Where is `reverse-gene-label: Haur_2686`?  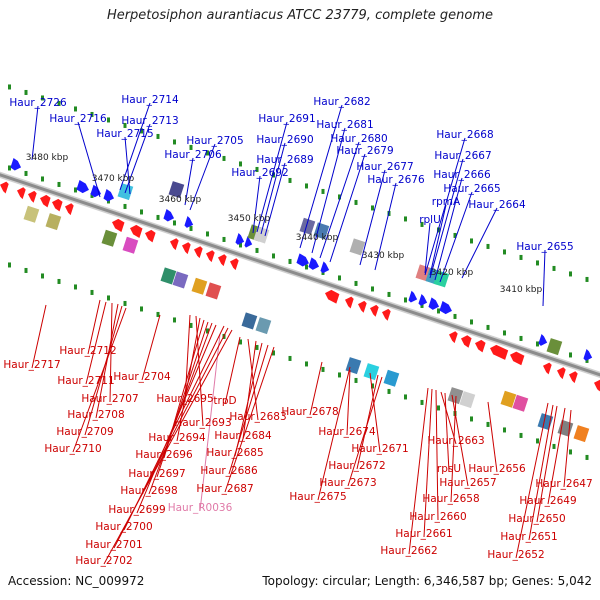
reverse-gene-label: Haur_2686 is located at coordinates (229, 471).